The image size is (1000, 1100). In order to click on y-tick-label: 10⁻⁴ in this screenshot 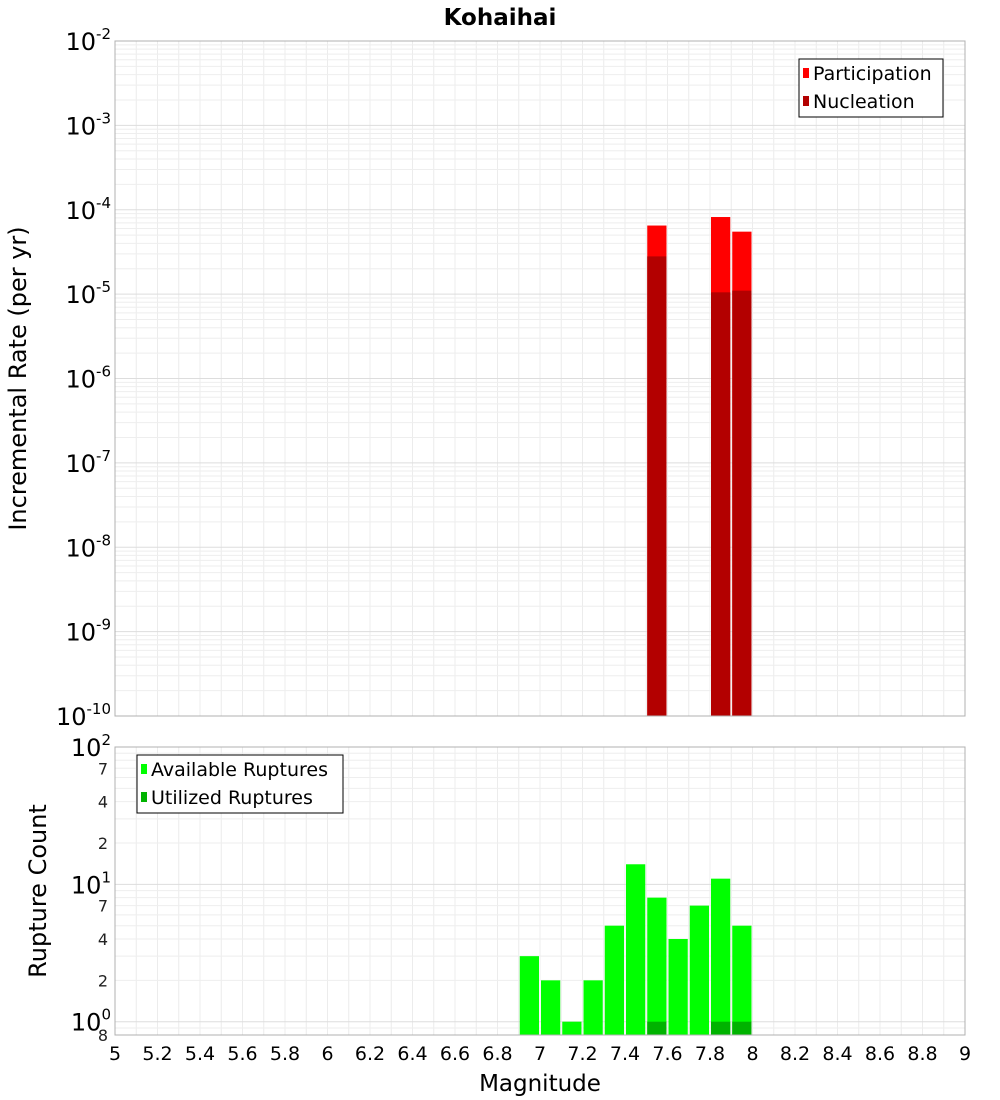, I will do `click(88, 209)`.